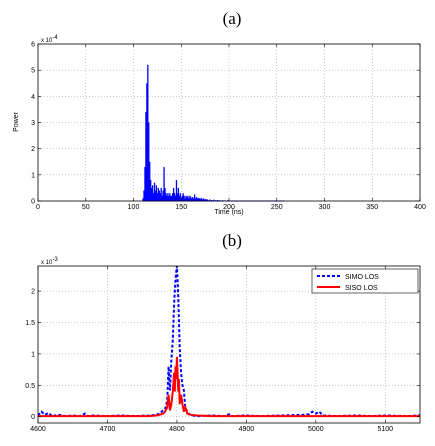 This screenshot has height=446, width=435. I want to click on bars-a, so click(214, 133).